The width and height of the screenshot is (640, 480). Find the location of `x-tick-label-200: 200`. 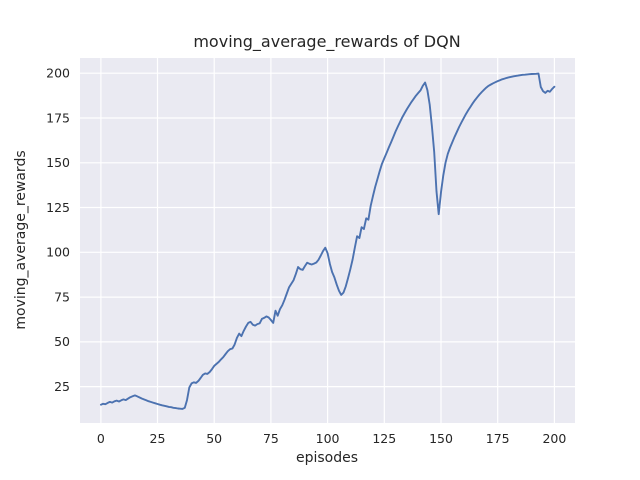

x-tick-label-200: 200 is located at coordinates (554, 438).